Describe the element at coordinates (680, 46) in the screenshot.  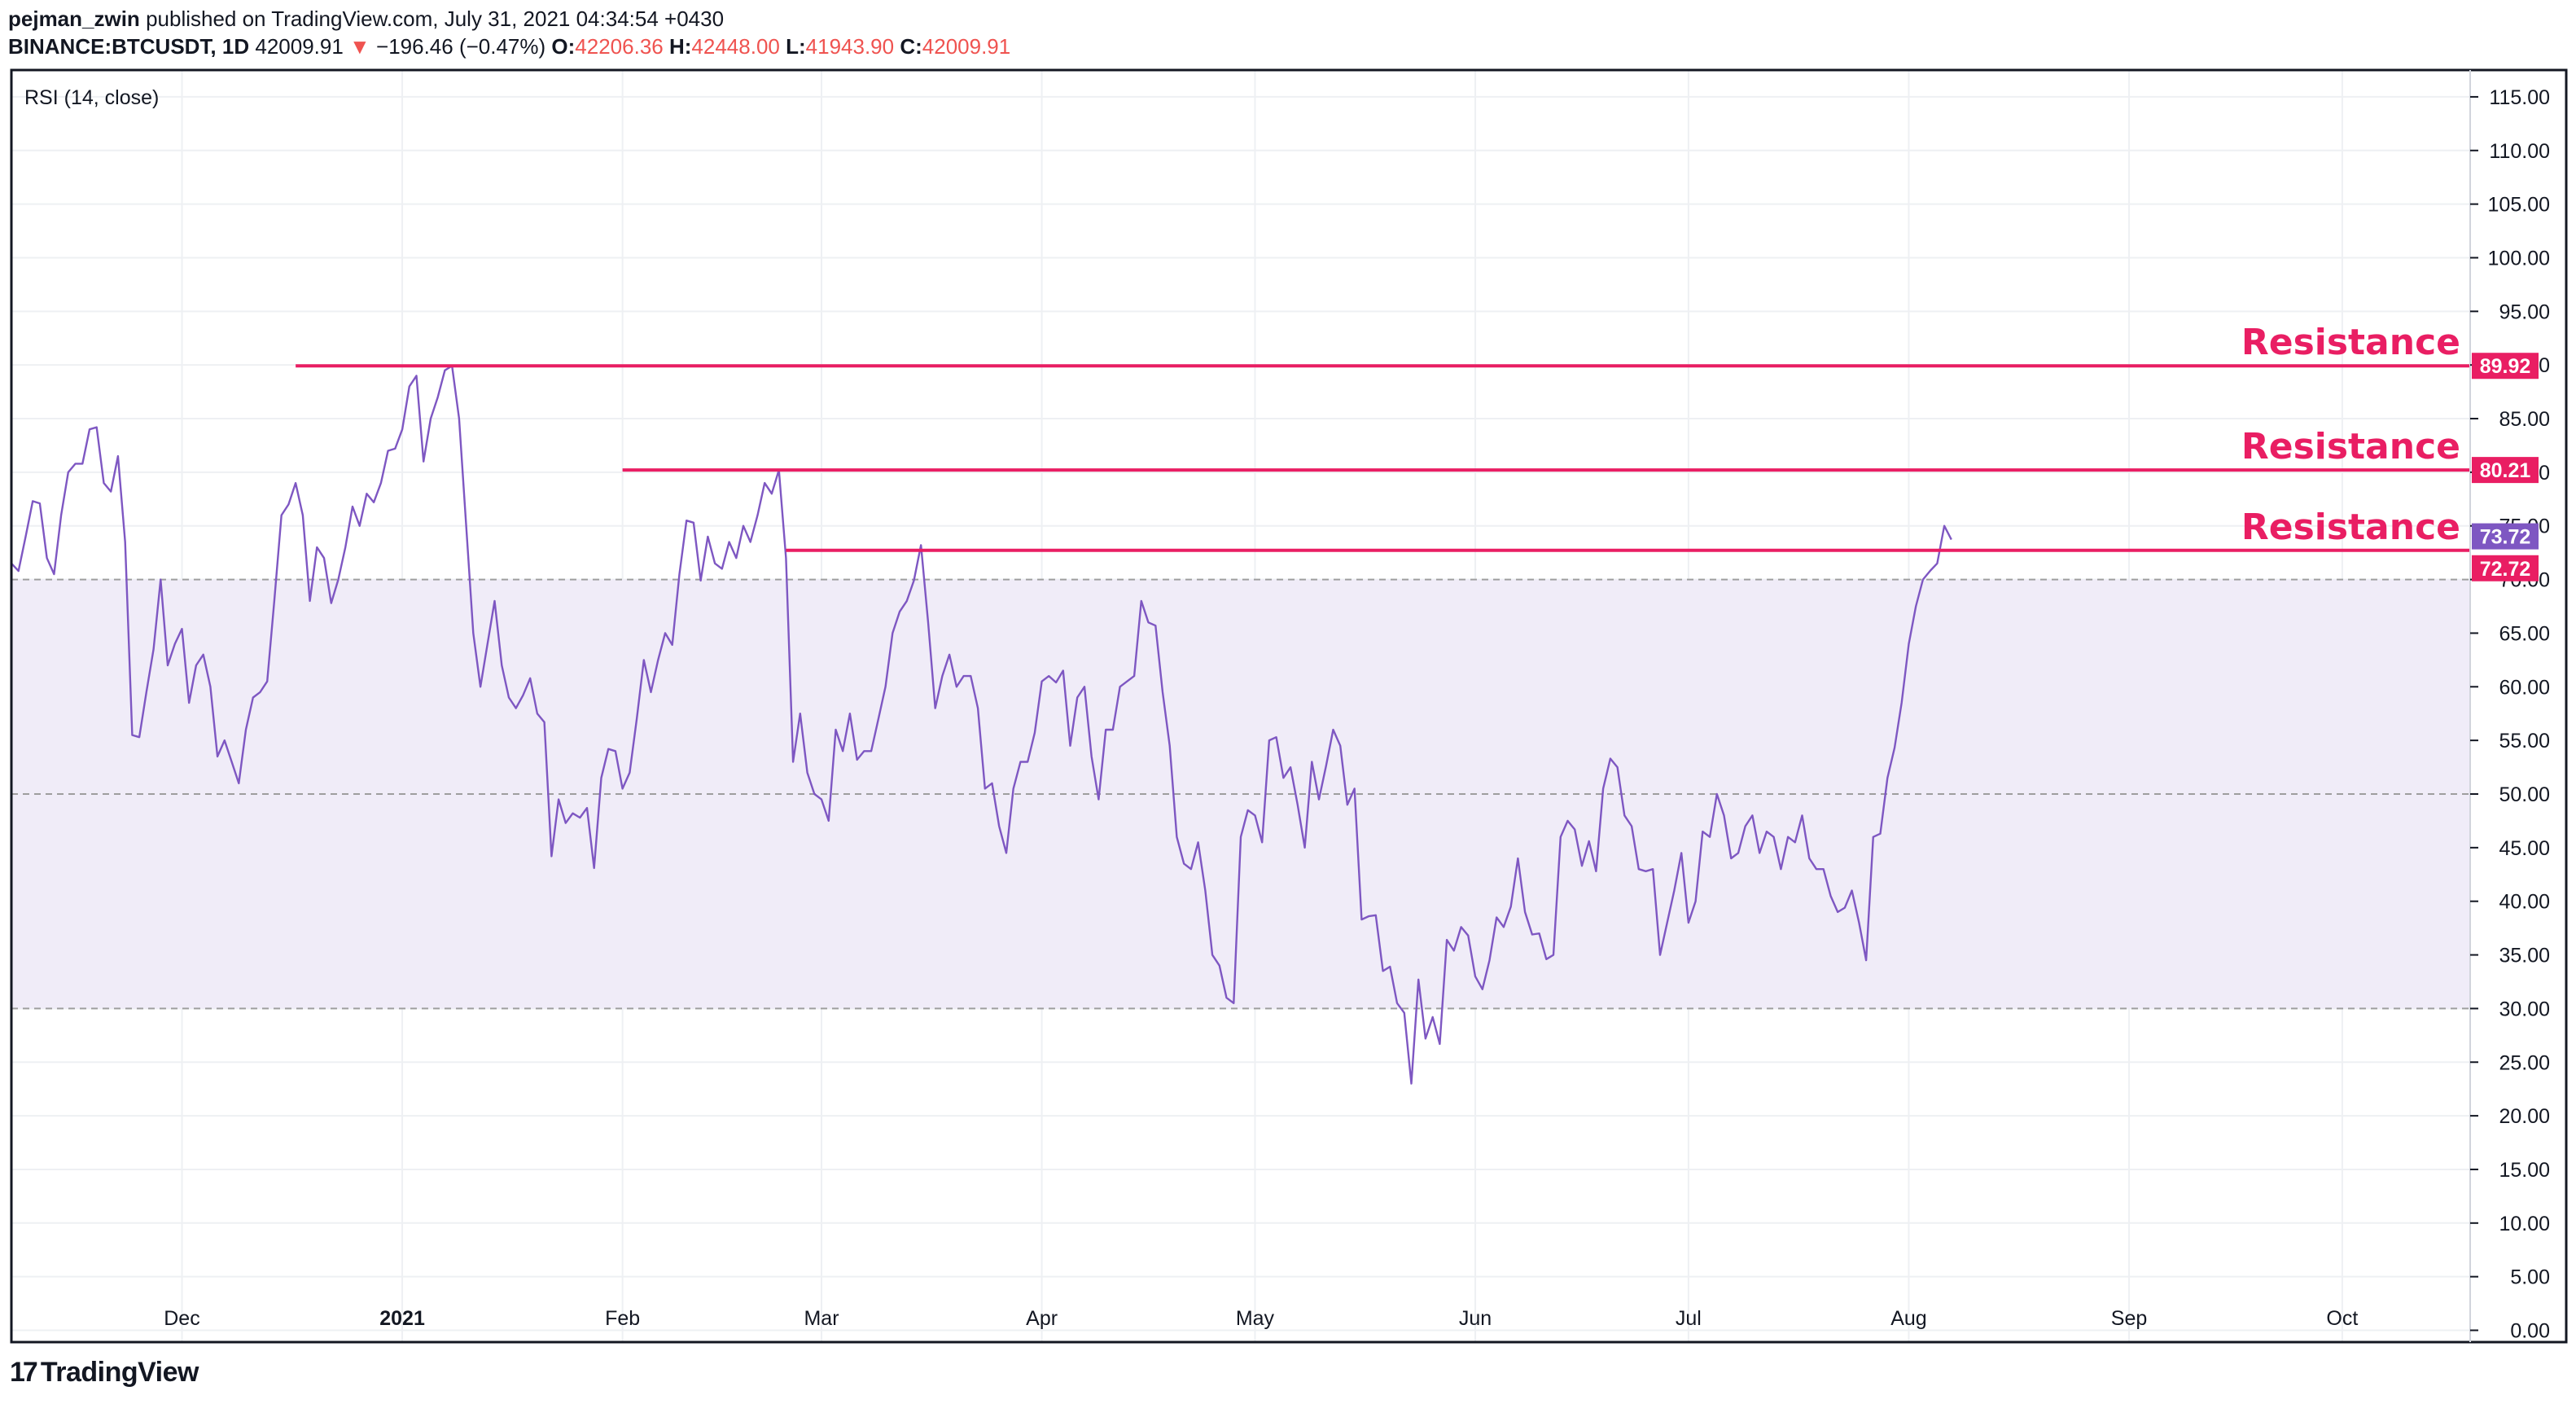
I see `high-label: H:` at that location.